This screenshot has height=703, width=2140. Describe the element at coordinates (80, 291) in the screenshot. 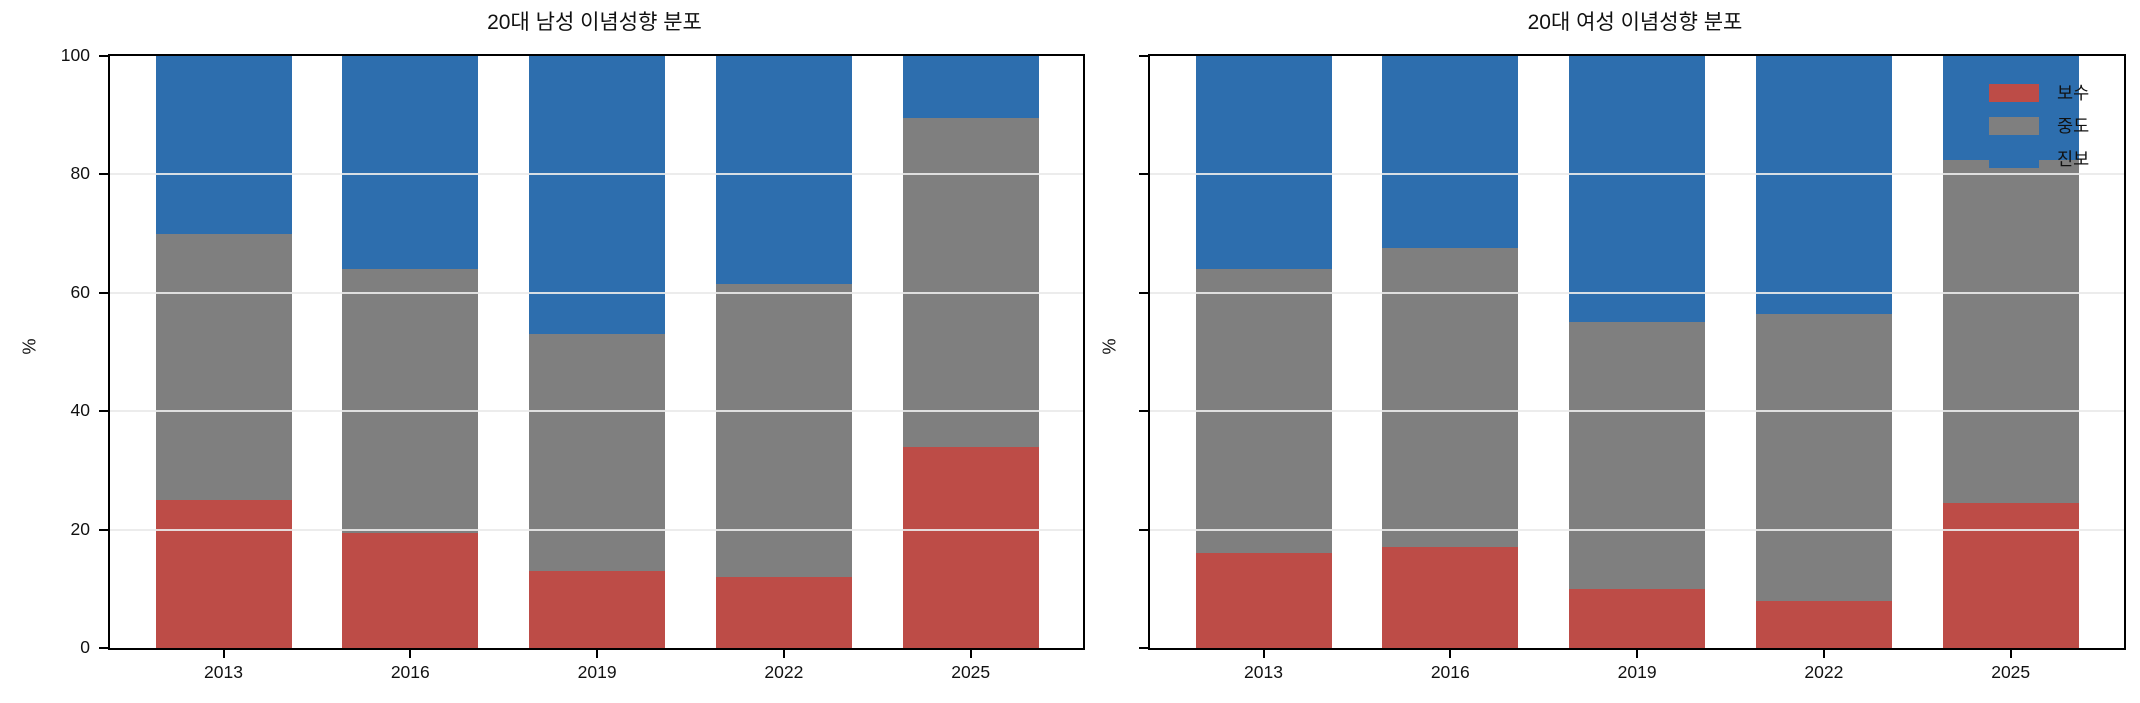

I see `y-tick-label-60: 60` at that location.